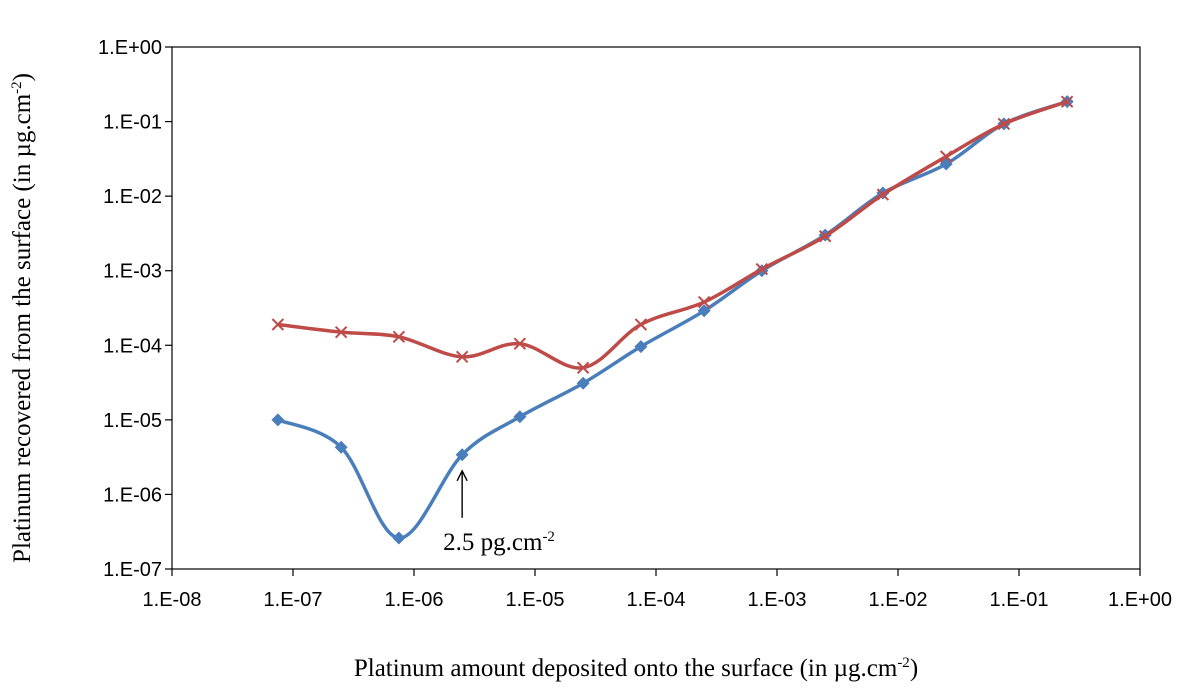 The height and width of the screenshot is (691, 1191). I want to click on x-tick-label: 1.E-04, so click(656, 600).